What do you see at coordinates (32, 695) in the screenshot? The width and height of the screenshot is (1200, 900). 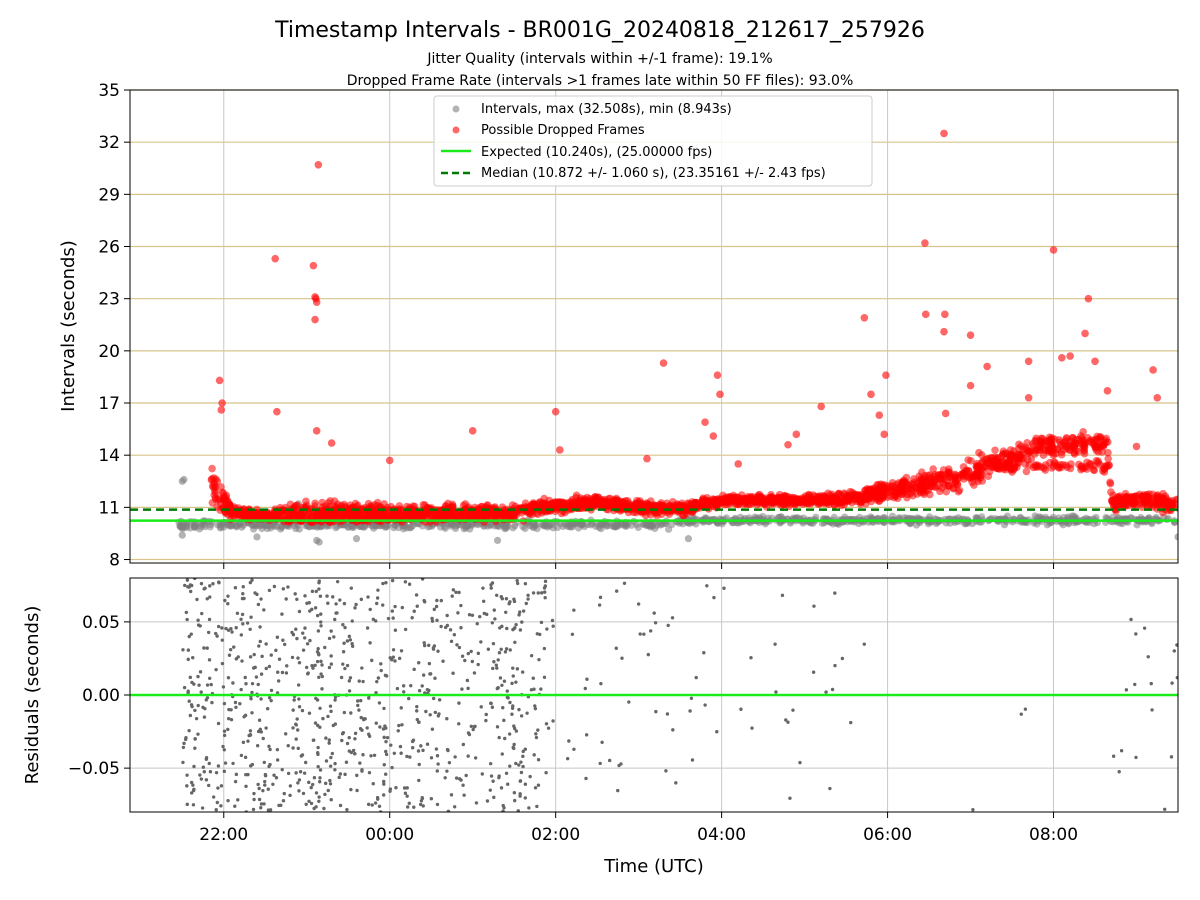 I see `residuals-y-axis-label: Residuals (seconds)` at bounding box center [32, 695].